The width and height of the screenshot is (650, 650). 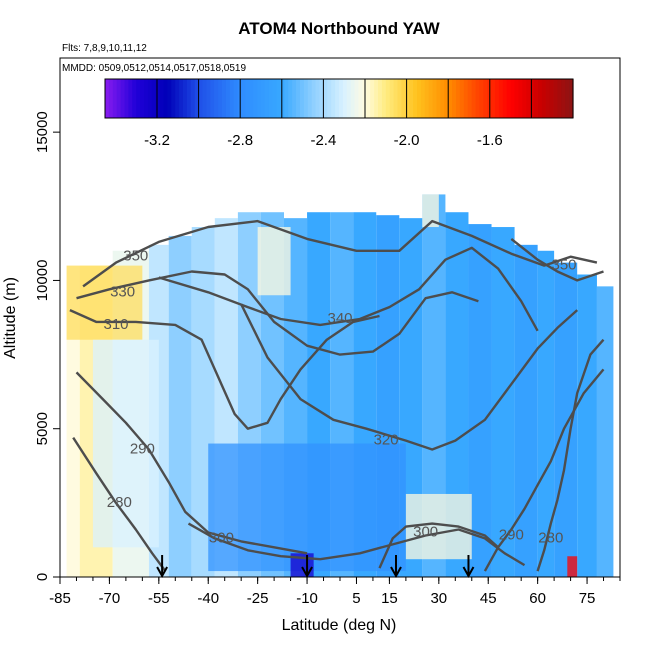 What do you see at coordinates (389, 598) in the screenshot?
I see `x-tick-label: 15` at bounding box center [389, 598].